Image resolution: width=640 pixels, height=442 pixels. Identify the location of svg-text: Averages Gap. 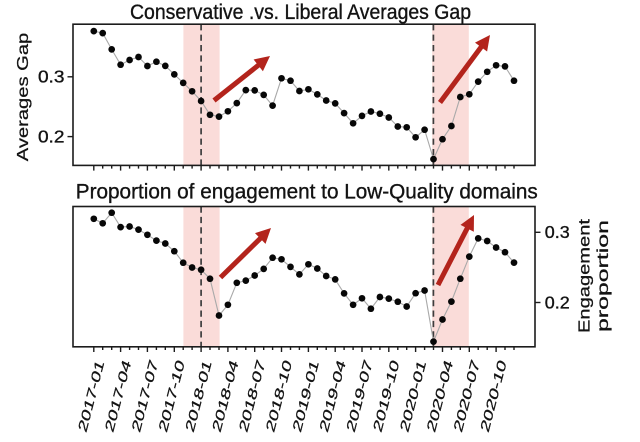
(22, 97).